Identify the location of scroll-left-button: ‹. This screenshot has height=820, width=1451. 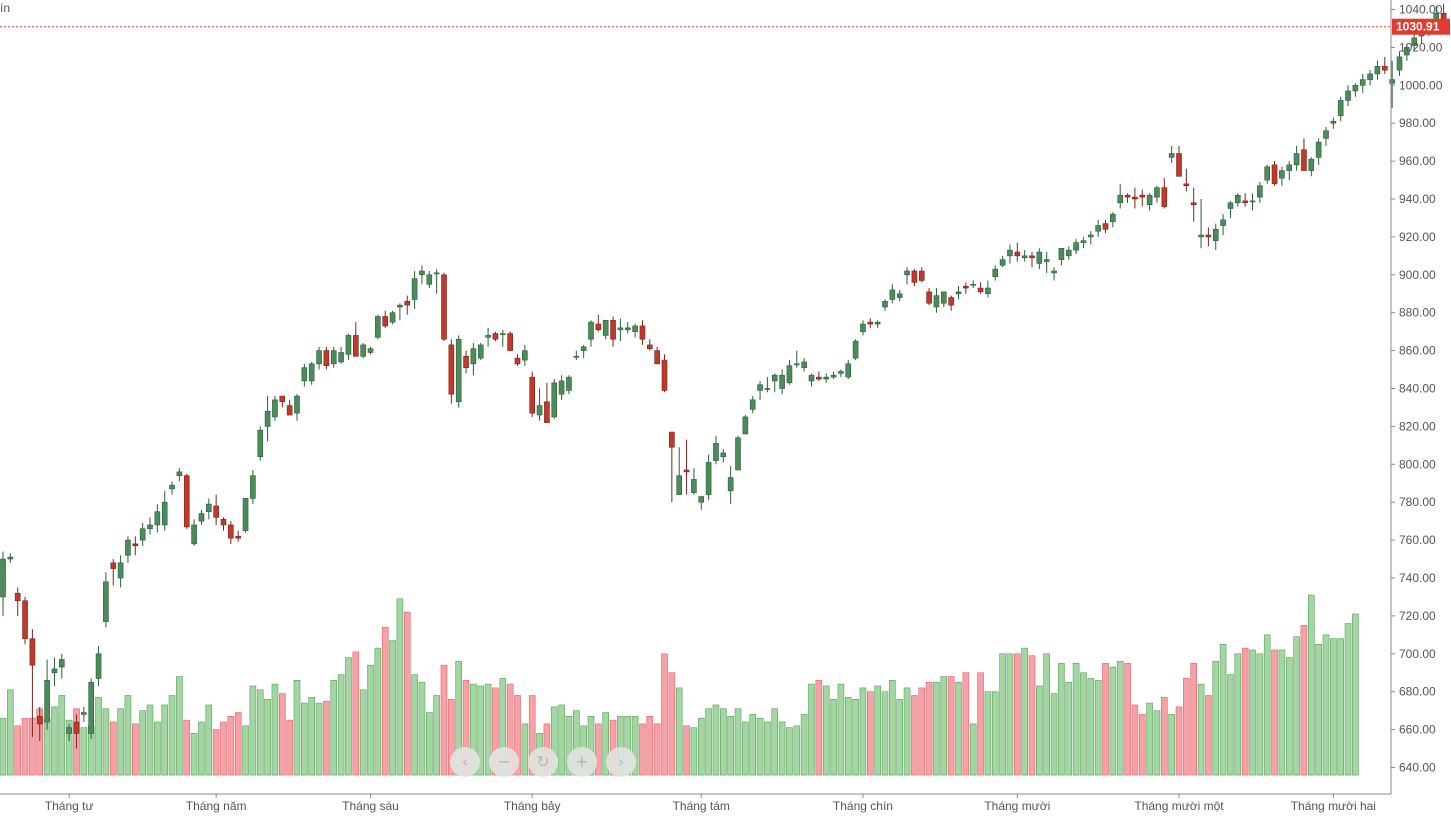
(465, 762).